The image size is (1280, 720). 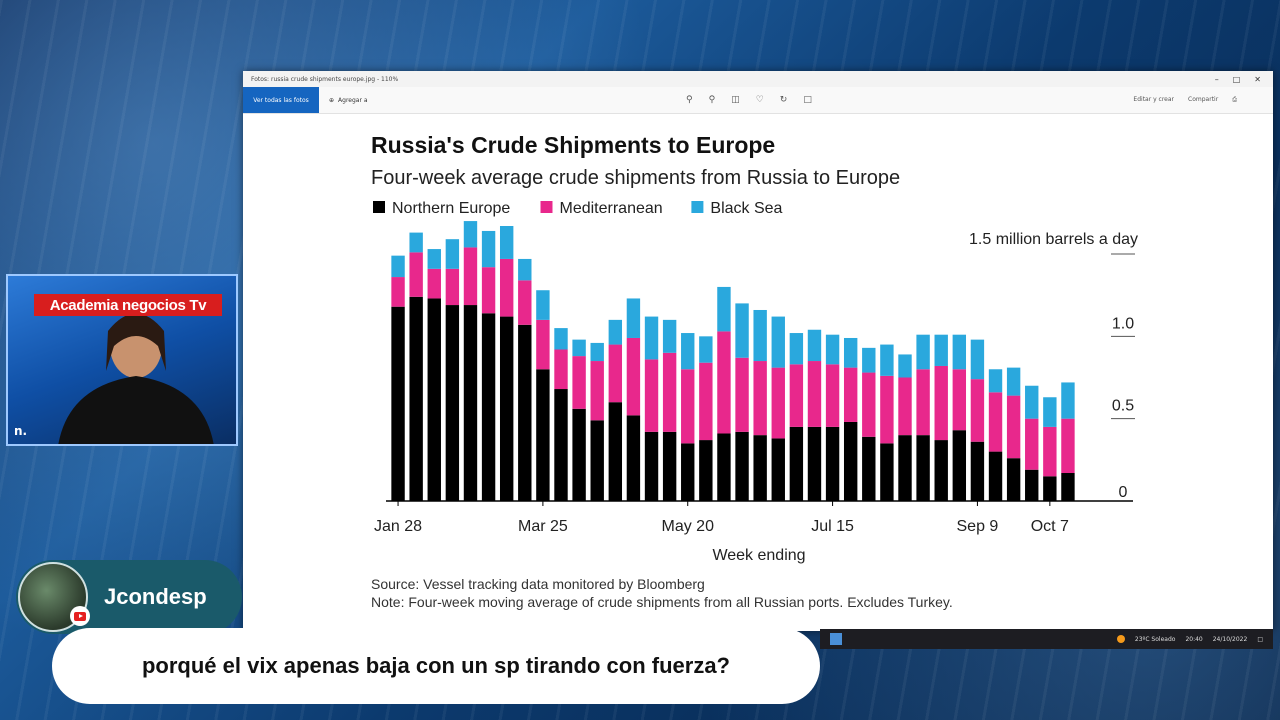 What do you see at coordinates (1120, 639) in the screenshot?
I see `weather-icon` at bounding box center [1120, 639].